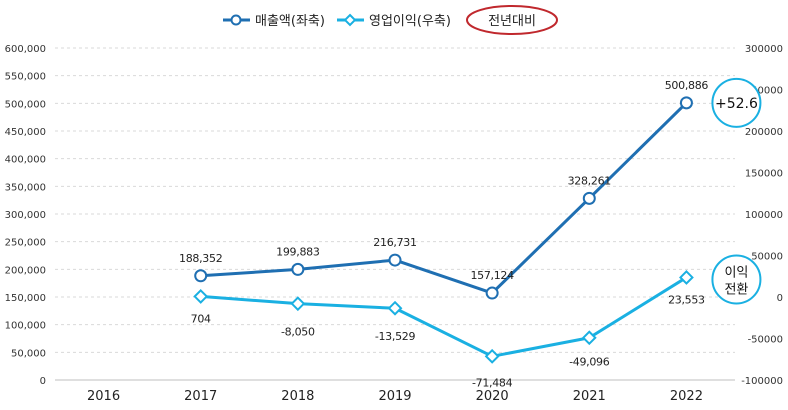 This screenshot has width=788, height=410. What do you see at coordinates (686, 299) in the screenshot?
I see `data-label: 23,553` at bounding box center [686, 299].